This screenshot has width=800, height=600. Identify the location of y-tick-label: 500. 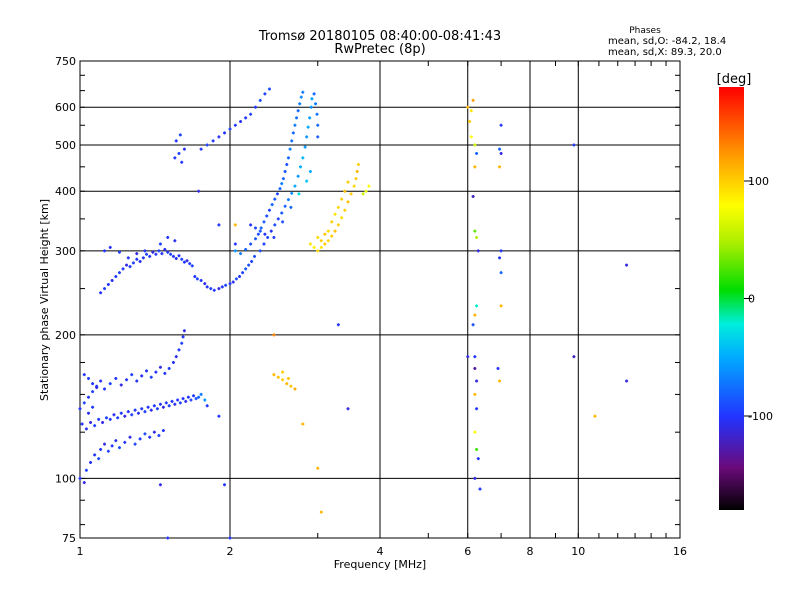
(65, 145).